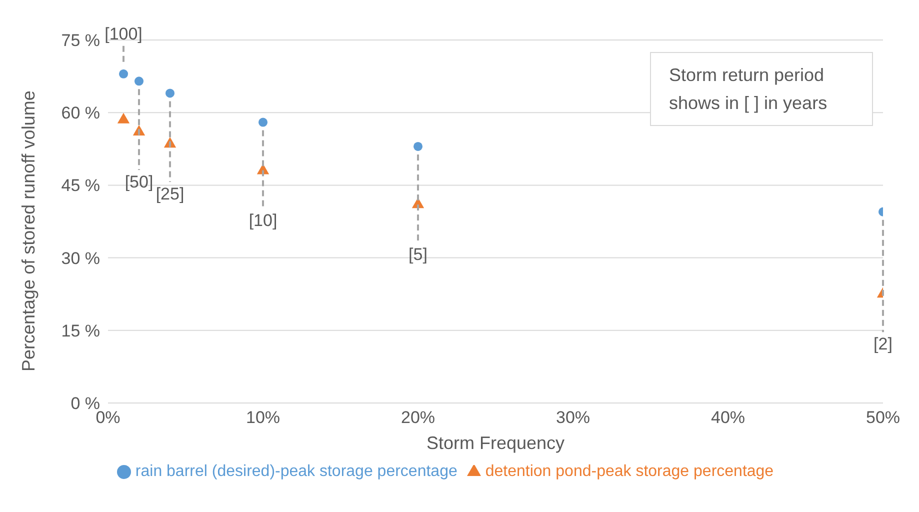  What do you see at coordinates (296, 471) in the screenshot?
I see `legend-label: rain barrel (desired)-peak storage percentage` at bounding box center [296, 471].